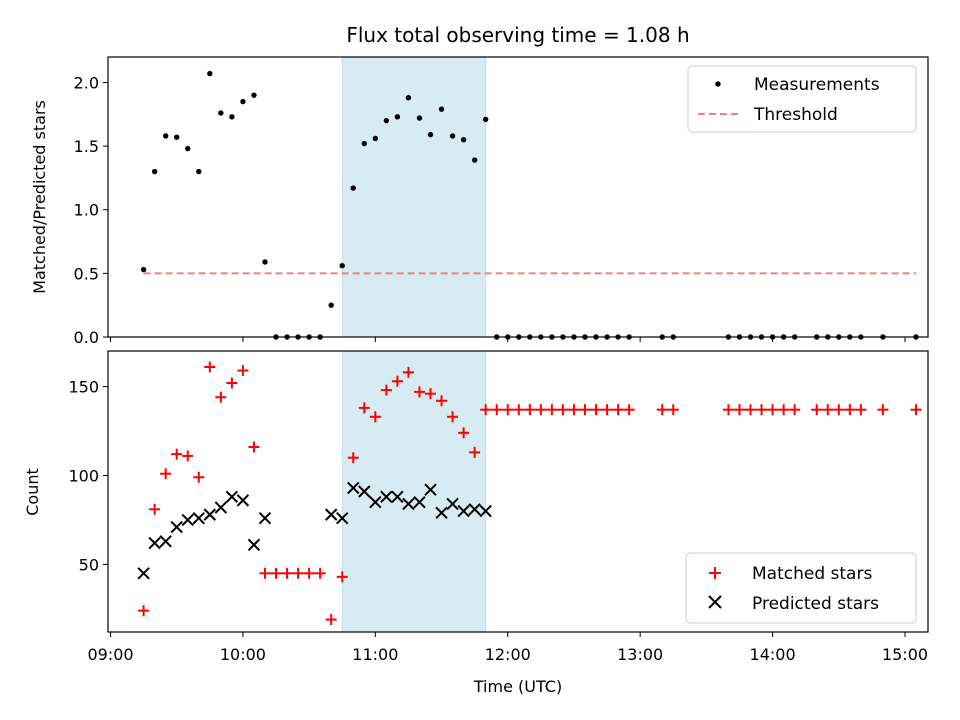 This screenshot has width=960, height=720. Describe the element at coordinates (812, 574) in the screenshot. I see `legend-matched-label: Matched stars` at that location.